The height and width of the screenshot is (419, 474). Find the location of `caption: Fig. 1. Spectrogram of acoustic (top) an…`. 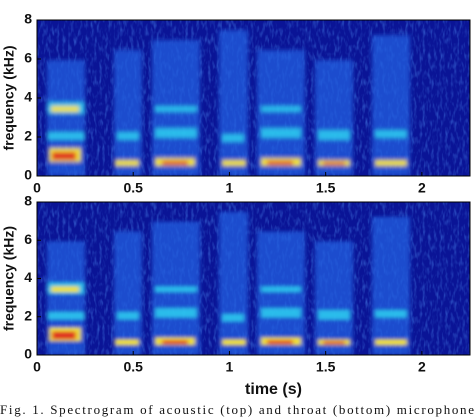

caption: Fig. 1. Spectrogram of acoustic (top) an… is located at coordinates (237, 409).